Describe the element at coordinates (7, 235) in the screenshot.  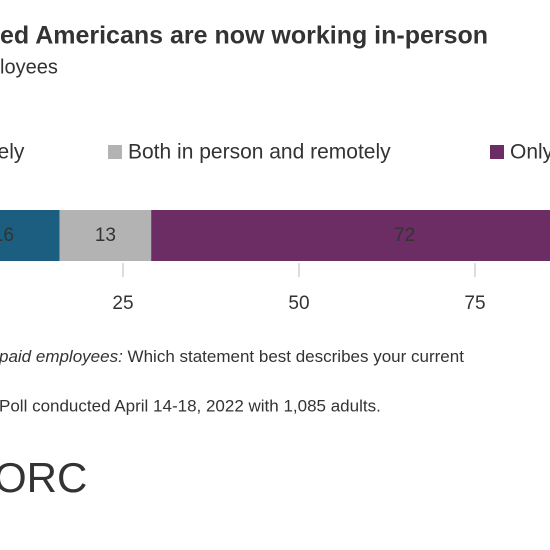
I see `data-label: 16` at that location.